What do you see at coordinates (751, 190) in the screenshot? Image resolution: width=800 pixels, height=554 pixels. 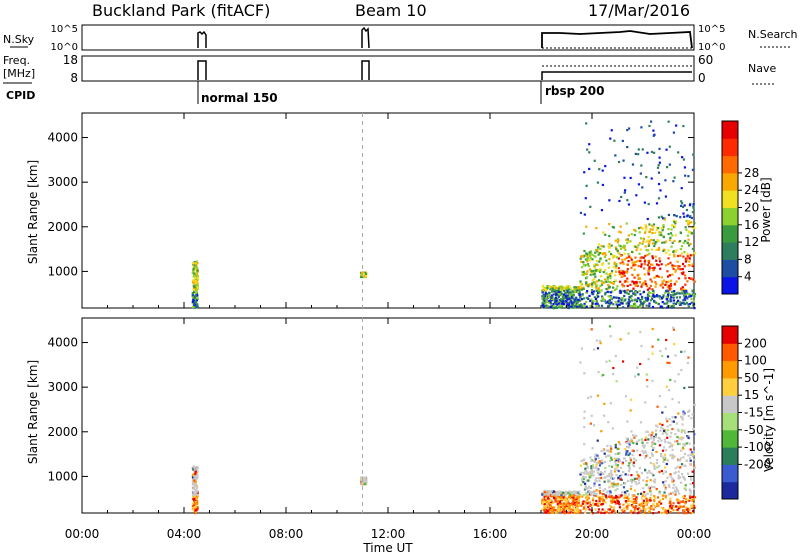 I see `power-colorbar-tick-label: 24` at bounding box center [751, 190].